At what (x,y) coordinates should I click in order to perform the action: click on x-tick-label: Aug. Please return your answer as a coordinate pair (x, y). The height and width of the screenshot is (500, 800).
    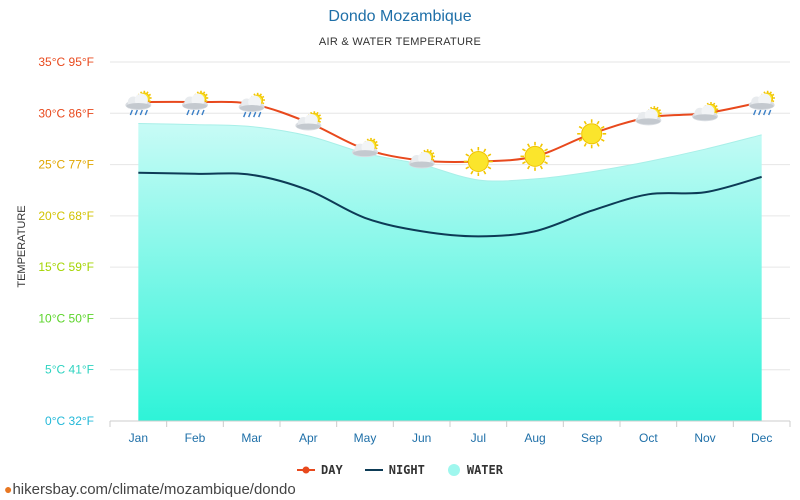
    Looking at the image, I should click on (534, 438).